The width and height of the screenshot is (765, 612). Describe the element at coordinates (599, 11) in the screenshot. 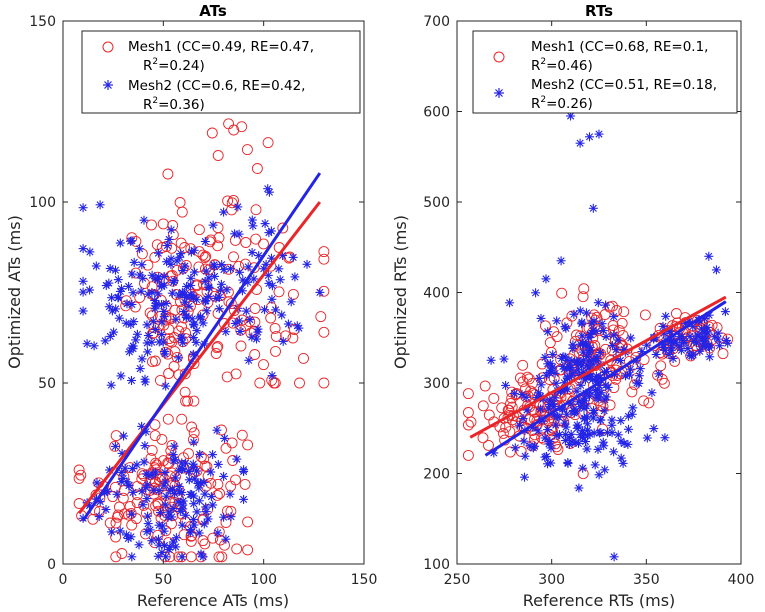

I see `rts-title: RTs` at that location.